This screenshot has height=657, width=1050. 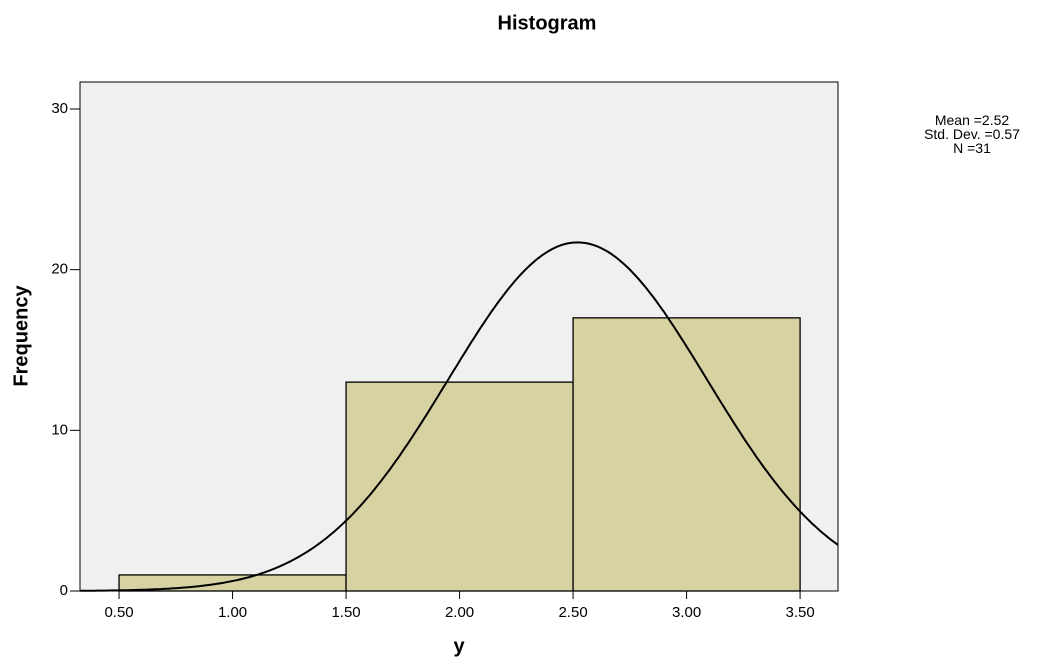 I want to click on x-tick-label: 3.50, so click(x=799, y=612).